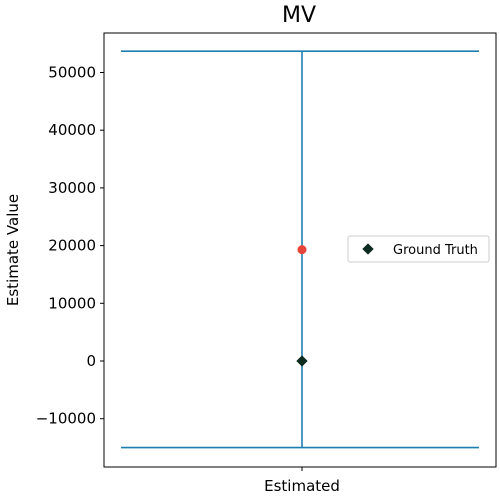 This screenshot has height=500, width=500. I want to click on y-tick-label: 20000, so click(72, 246).